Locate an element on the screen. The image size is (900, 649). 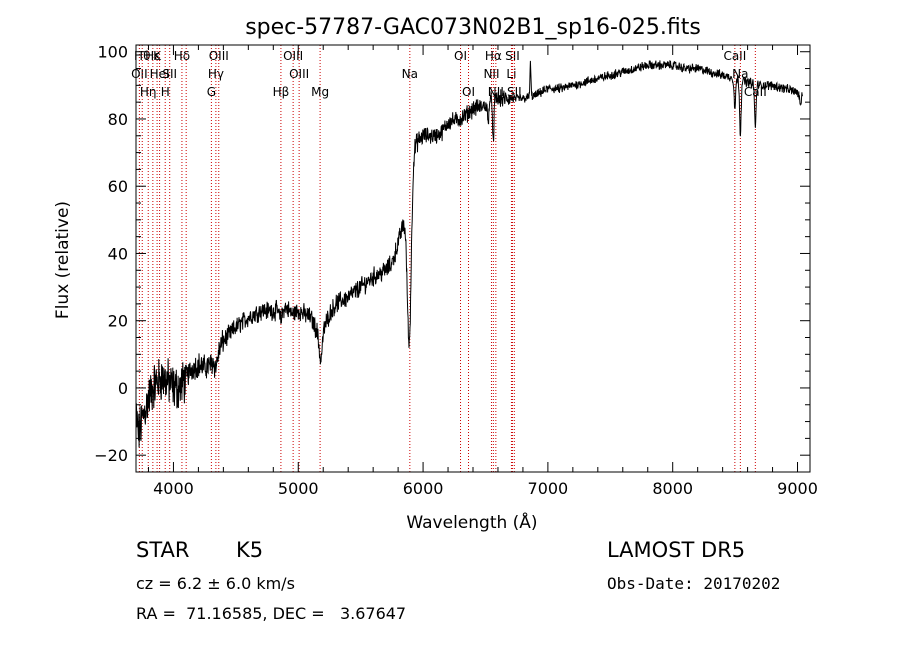
line-label-8: Hδ is located at coordinates (182, 56).